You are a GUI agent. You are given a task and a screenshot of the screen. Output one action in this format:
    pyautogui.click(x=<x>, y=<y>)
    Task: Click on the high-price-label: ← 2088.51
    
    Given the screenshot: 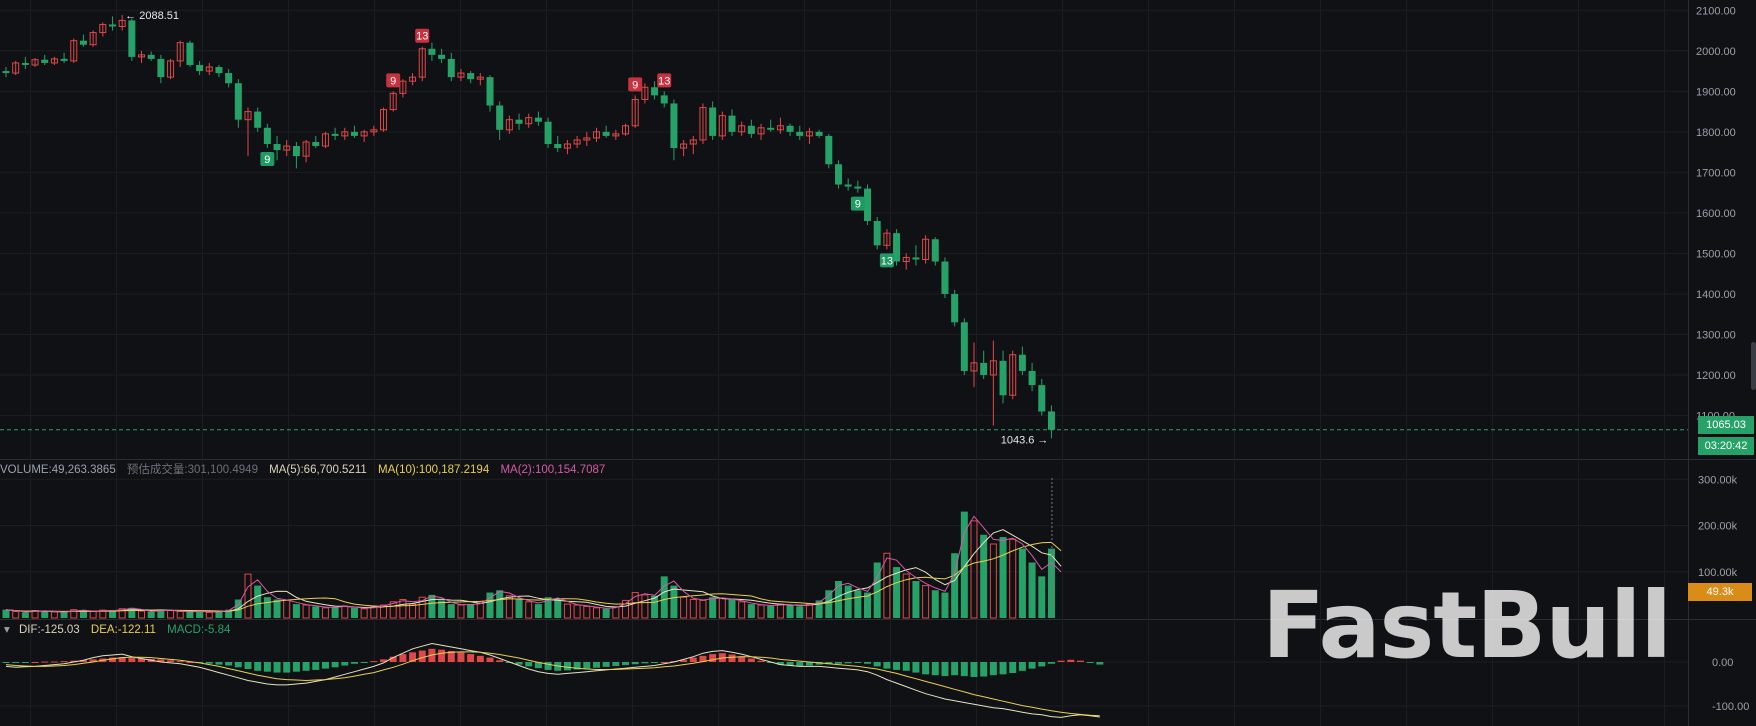 What is the action you would take?
    pyautogui.click(x=152, y=16)
    